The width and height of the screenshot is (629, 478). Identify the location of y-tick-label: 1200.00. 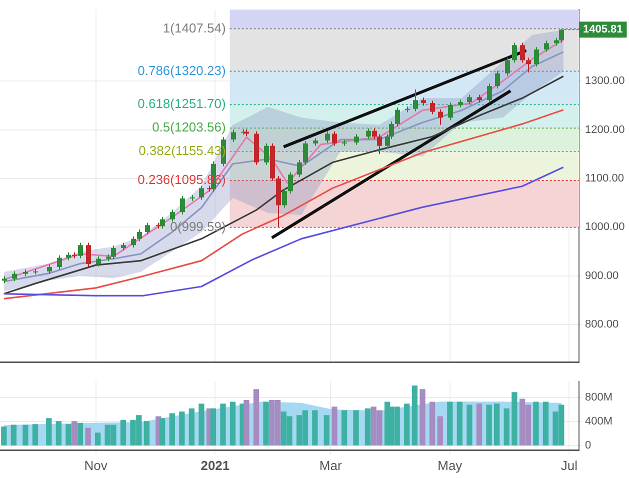
(605, 130).